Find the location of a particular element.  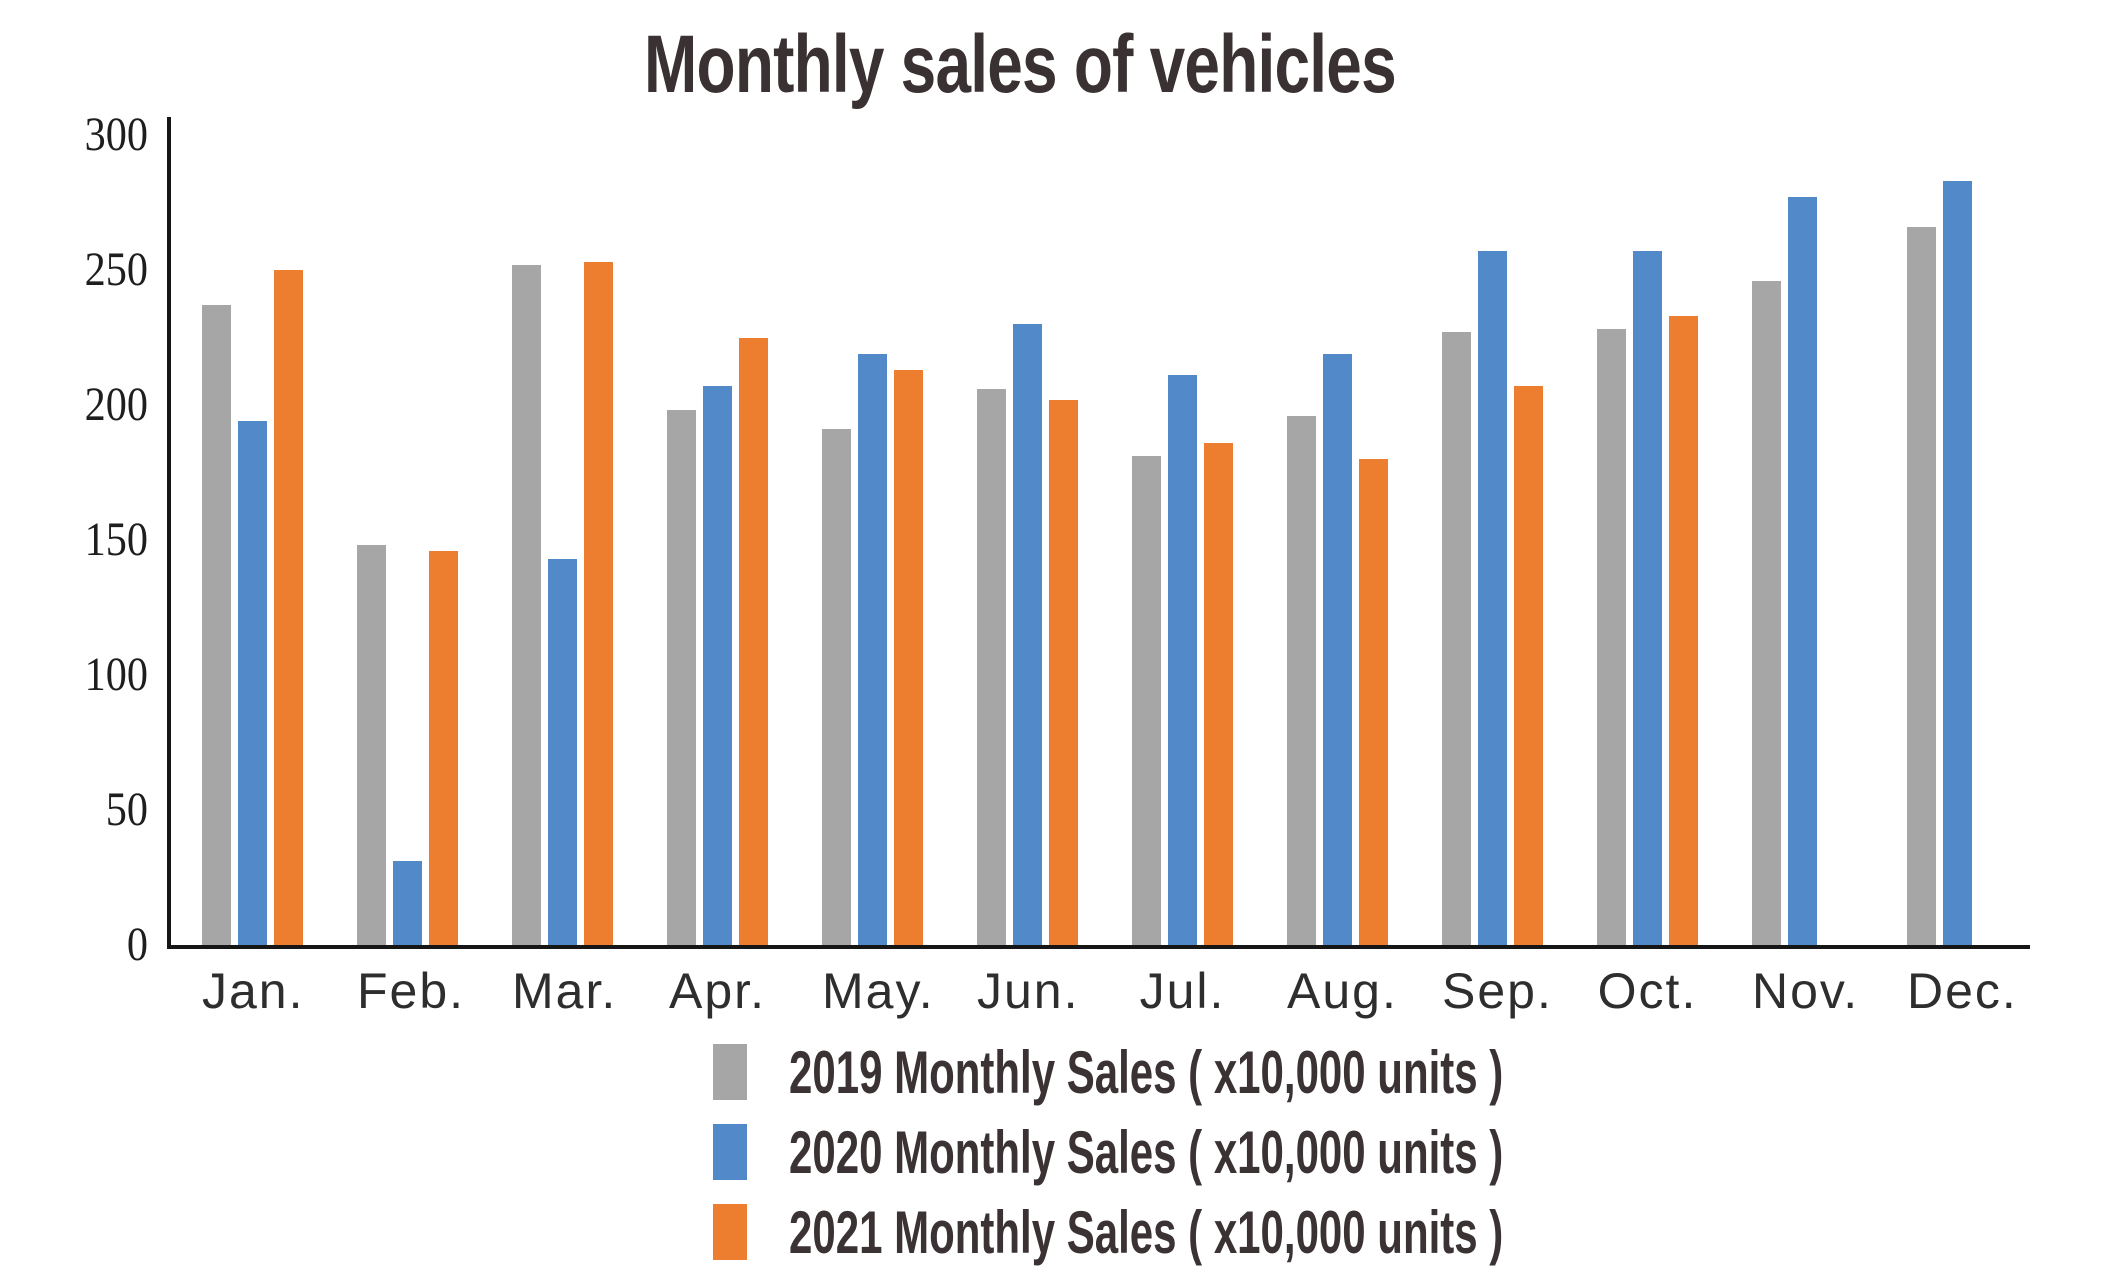

x-axis-label-oct: Oct. is located at coordinates (1647, 991).